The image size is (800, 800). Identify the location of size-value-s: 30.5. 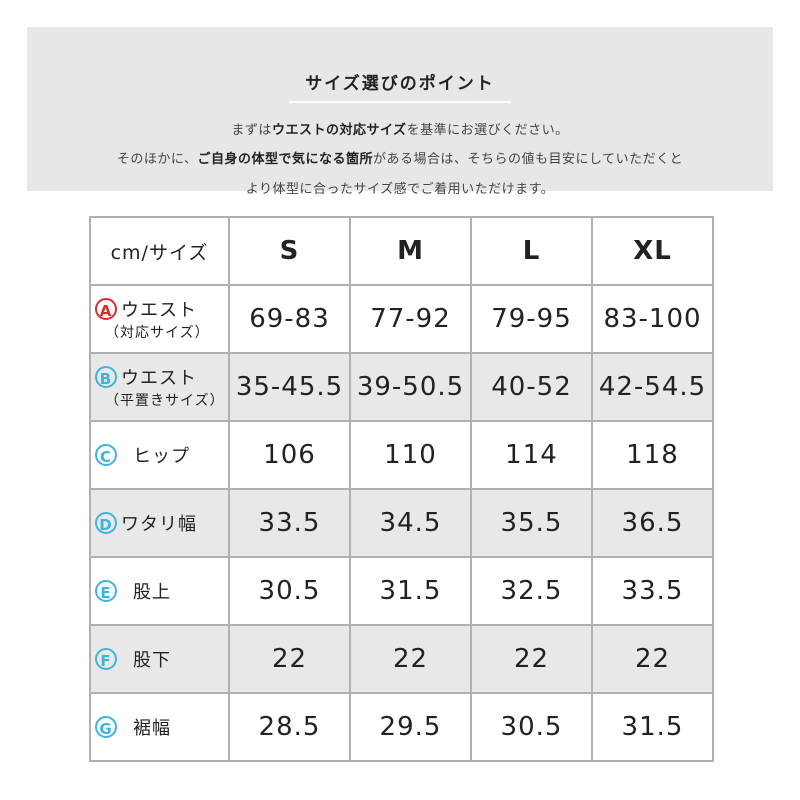
(289, 591).